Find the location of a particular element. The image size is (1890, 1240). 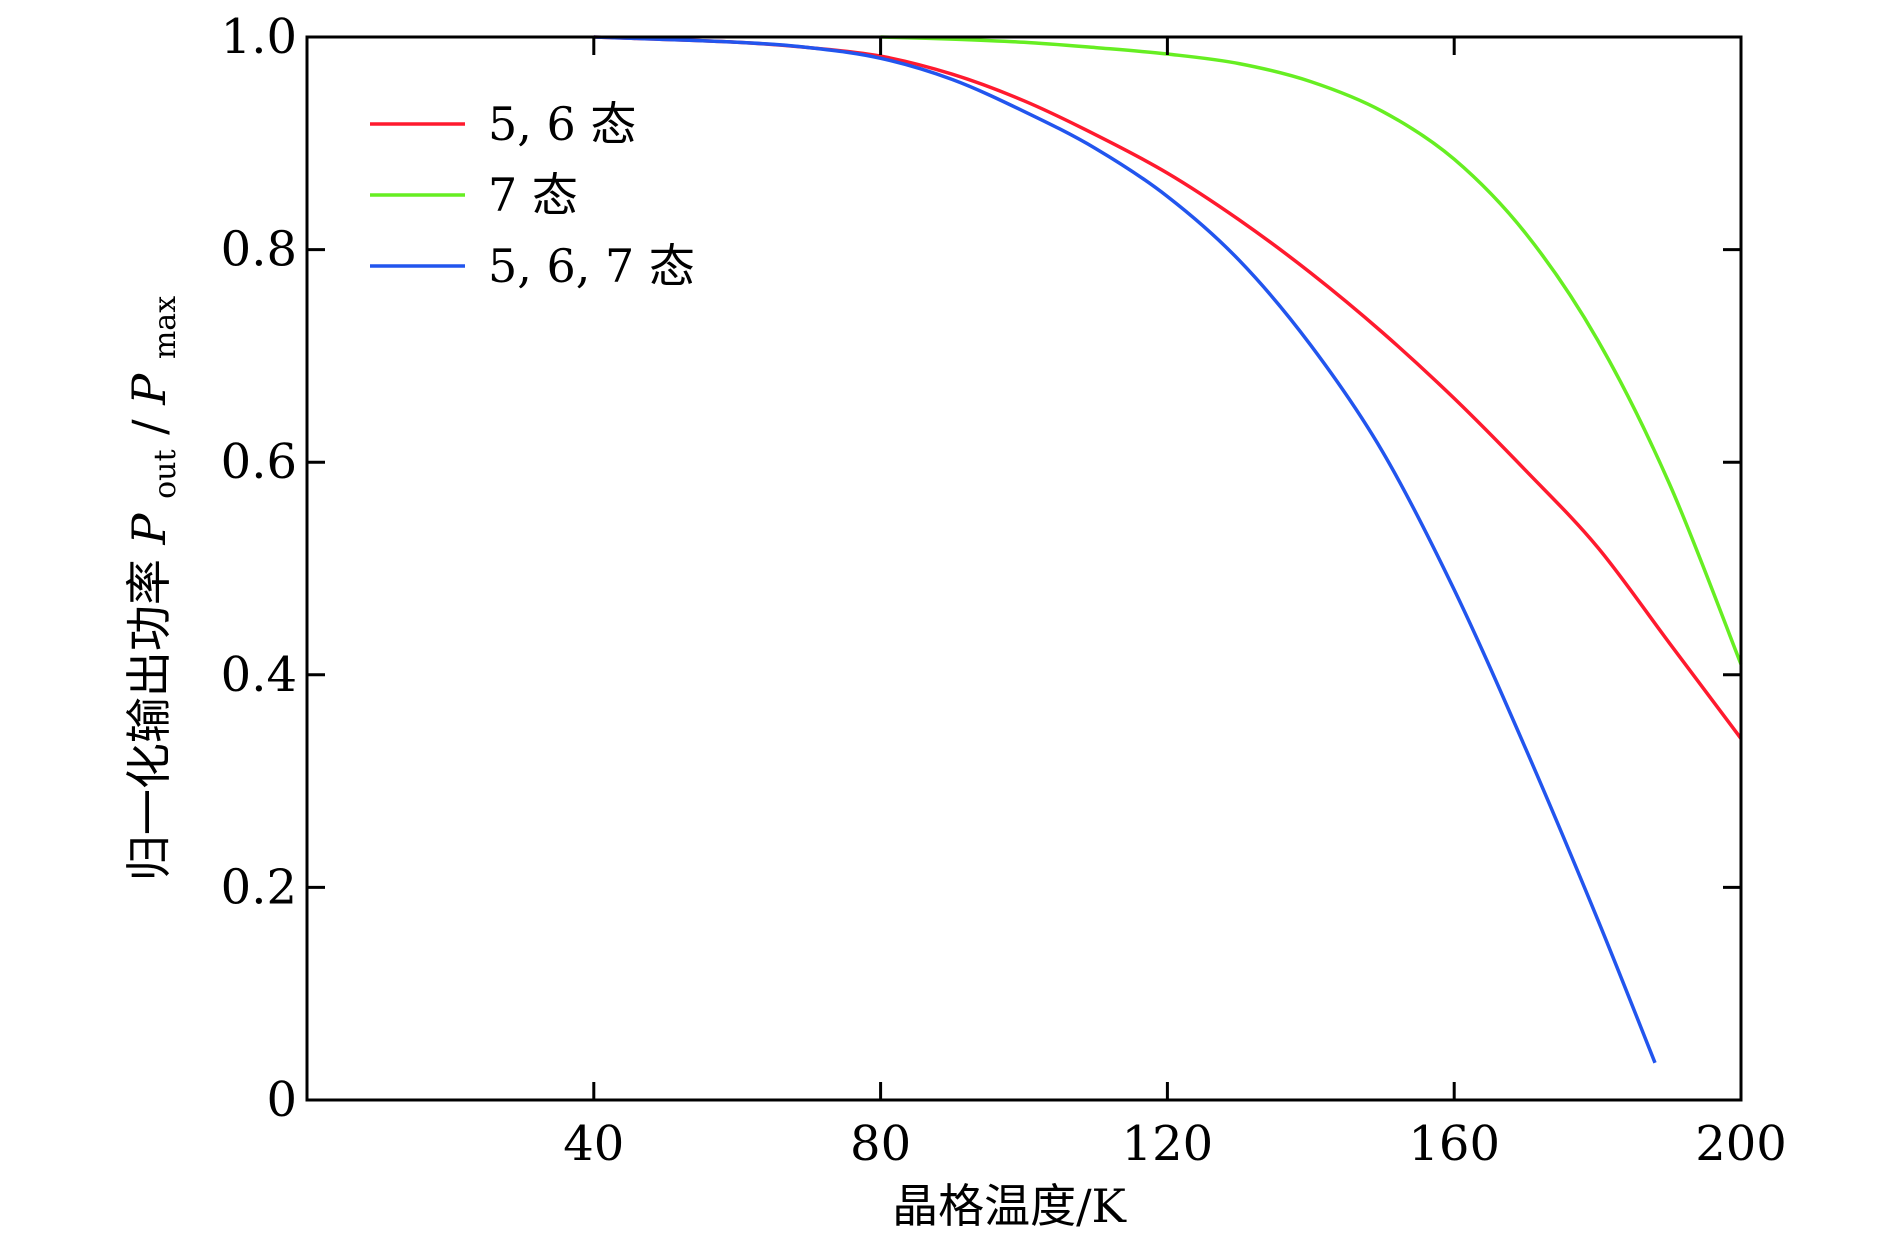

y-axis-label-p-out: P is located at coordinates (149, 529).